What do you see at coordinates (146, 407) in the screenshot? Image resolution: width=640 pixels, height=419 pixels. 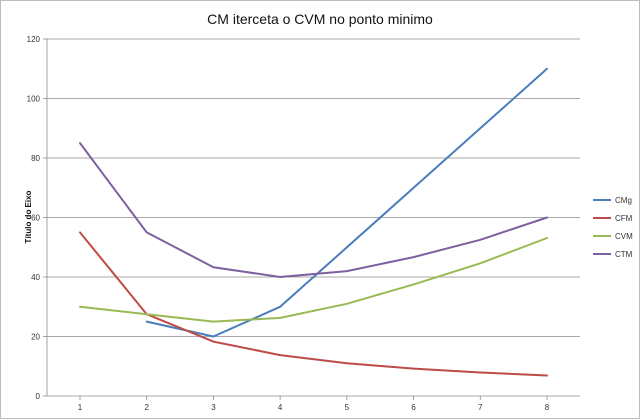 I see `x-tick-label: 2` at bounding box center [146, 407].